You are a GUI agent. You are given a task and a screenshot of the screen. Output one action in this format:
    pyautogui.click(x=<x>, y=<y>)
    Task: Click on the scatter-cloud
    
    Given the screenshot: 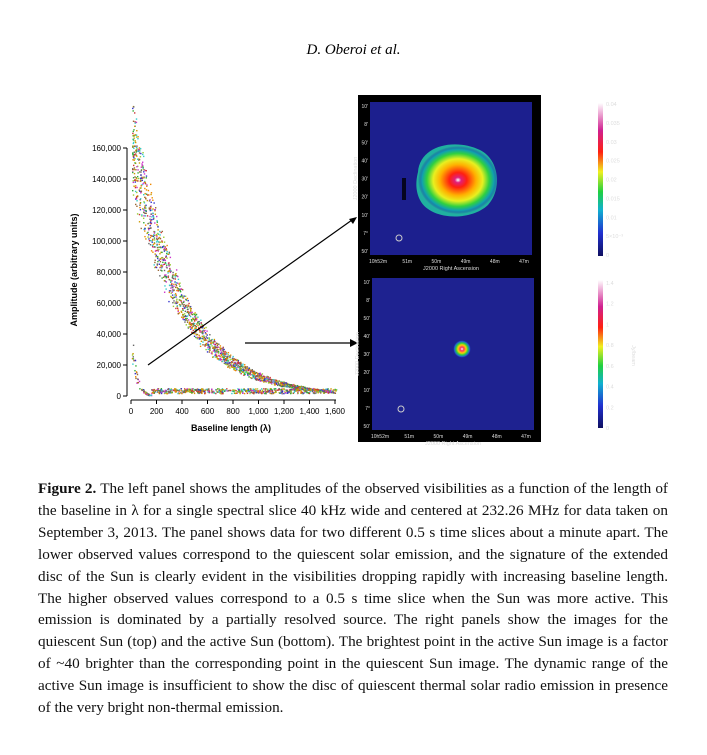 What is the action you would take?
    pyautogui.click(x=234, y=251)
    